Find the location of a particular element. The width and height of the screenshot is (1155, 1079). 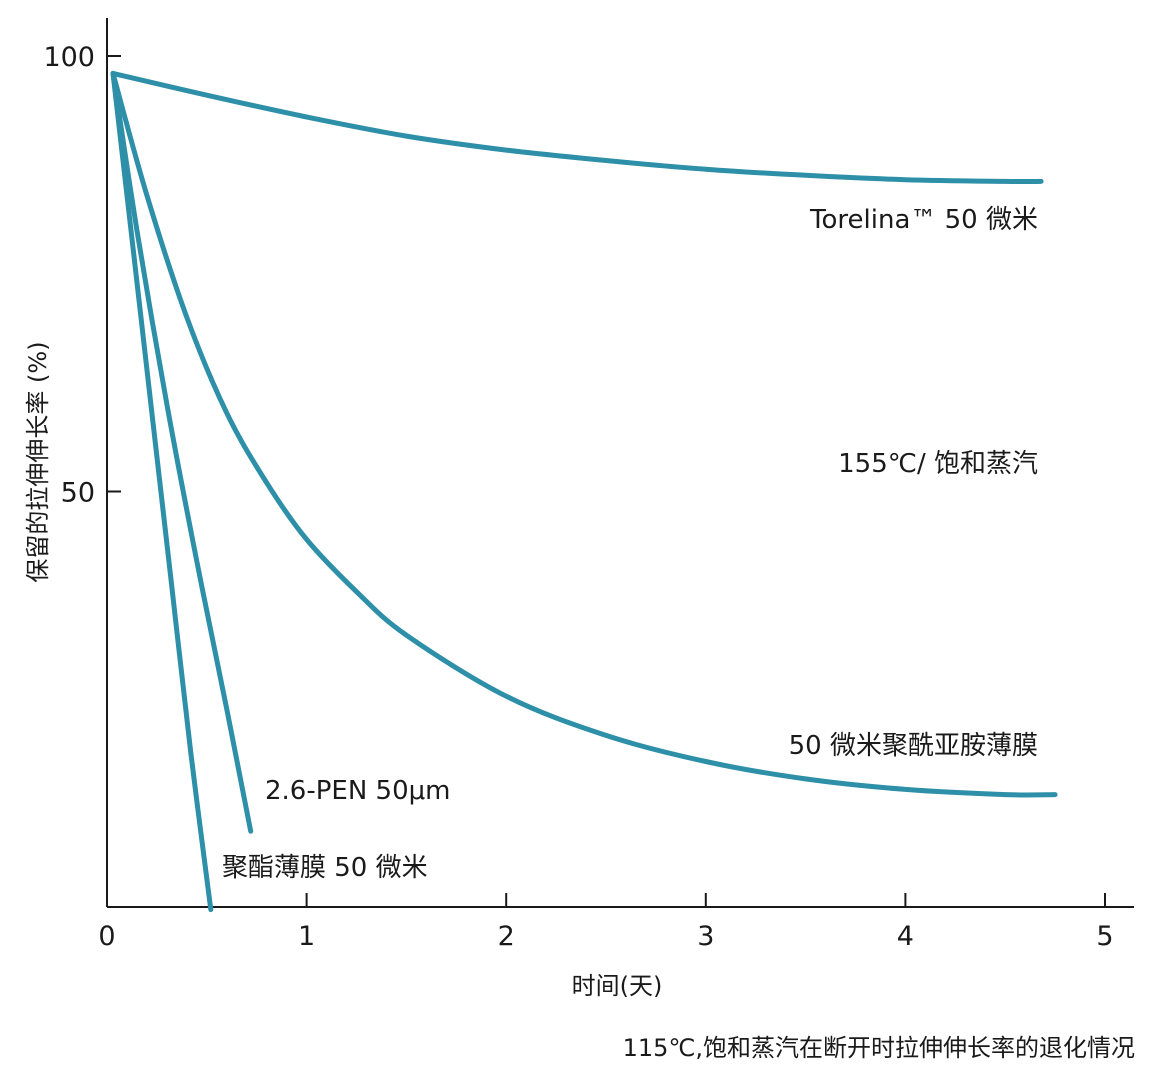

chart-caption: 115℃,饱和蒸汽在断开时拉伸伸长率的退化情况 is located at coordinates (879, 1048).